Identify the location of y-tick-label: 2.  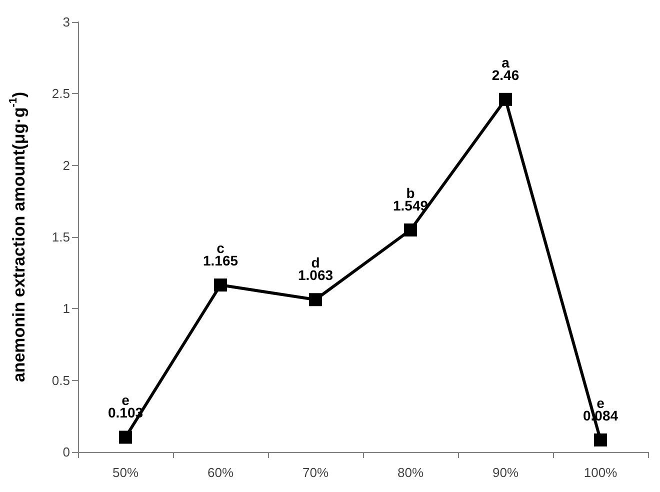
(66, 165).